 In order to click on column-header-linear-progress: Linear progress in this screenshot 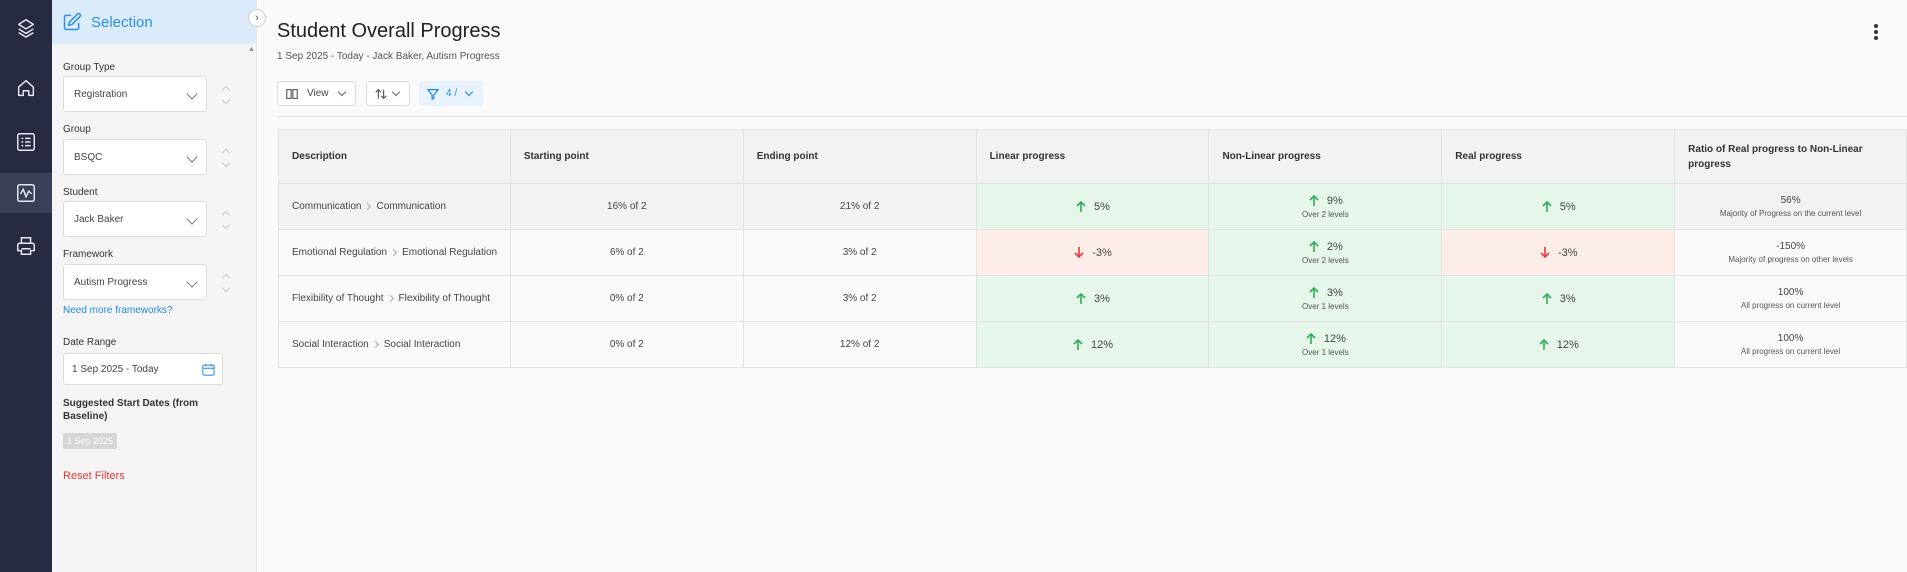, I will do `click(1093, 157)`.